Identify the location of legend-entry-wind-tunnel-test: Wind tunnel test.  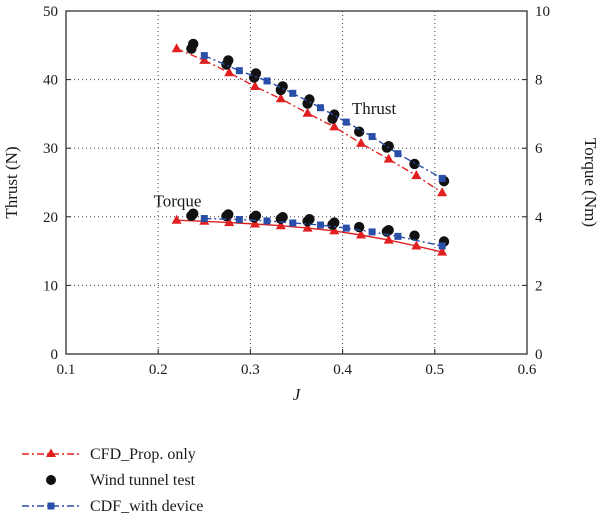
(121, 480).